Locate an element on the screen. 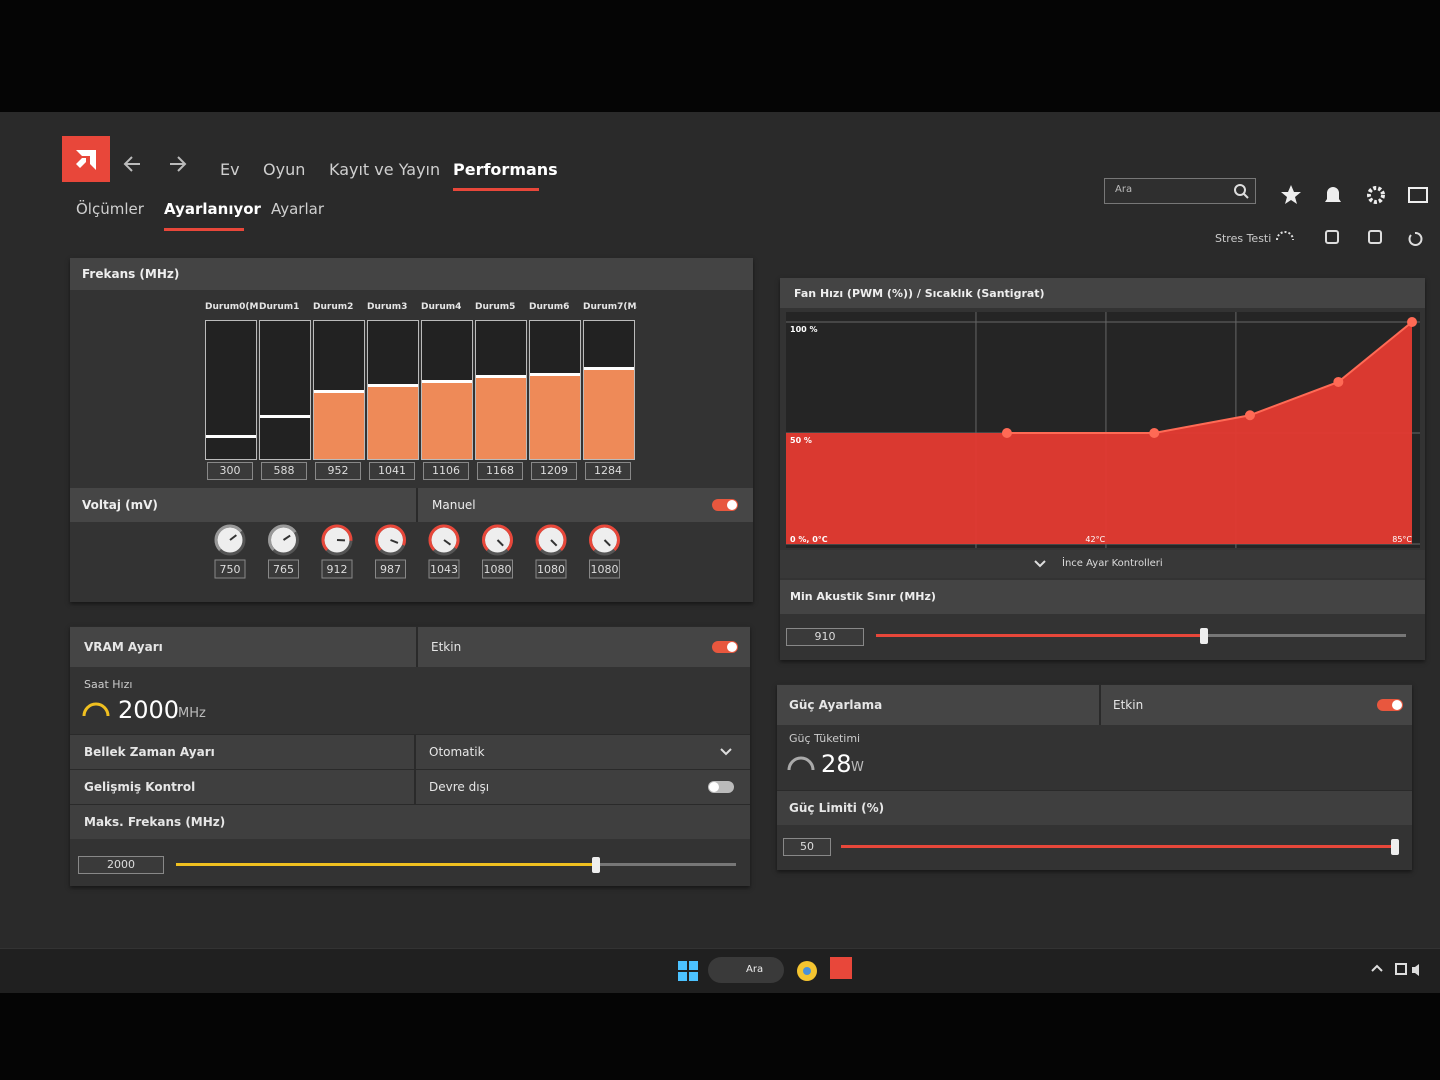  advanced-toggle is located at coordinates (721, 787).